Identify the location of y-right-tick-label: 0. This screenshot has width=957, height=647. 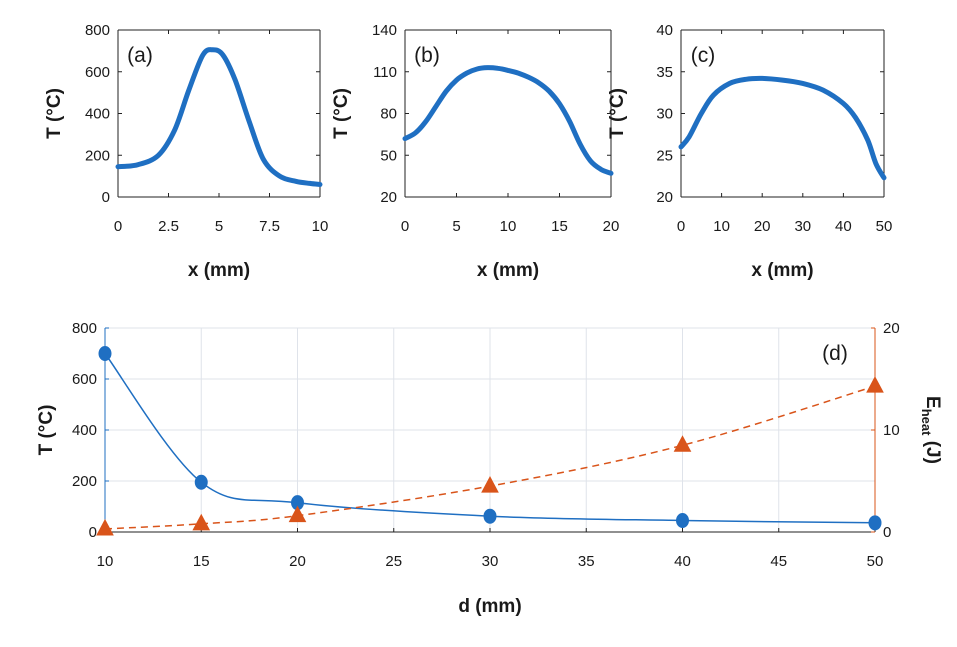
(887, 532).